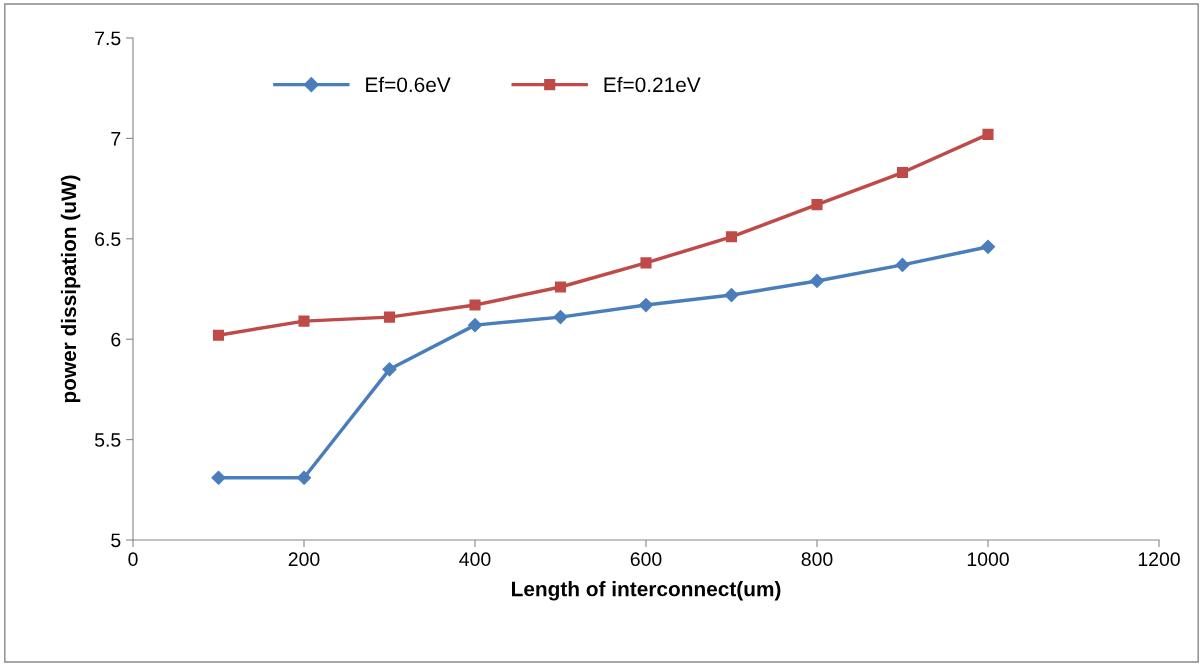 The height and width of the screenshot is (666, 1203). I want to click on y-tick-label: 6, so click(116, 339).